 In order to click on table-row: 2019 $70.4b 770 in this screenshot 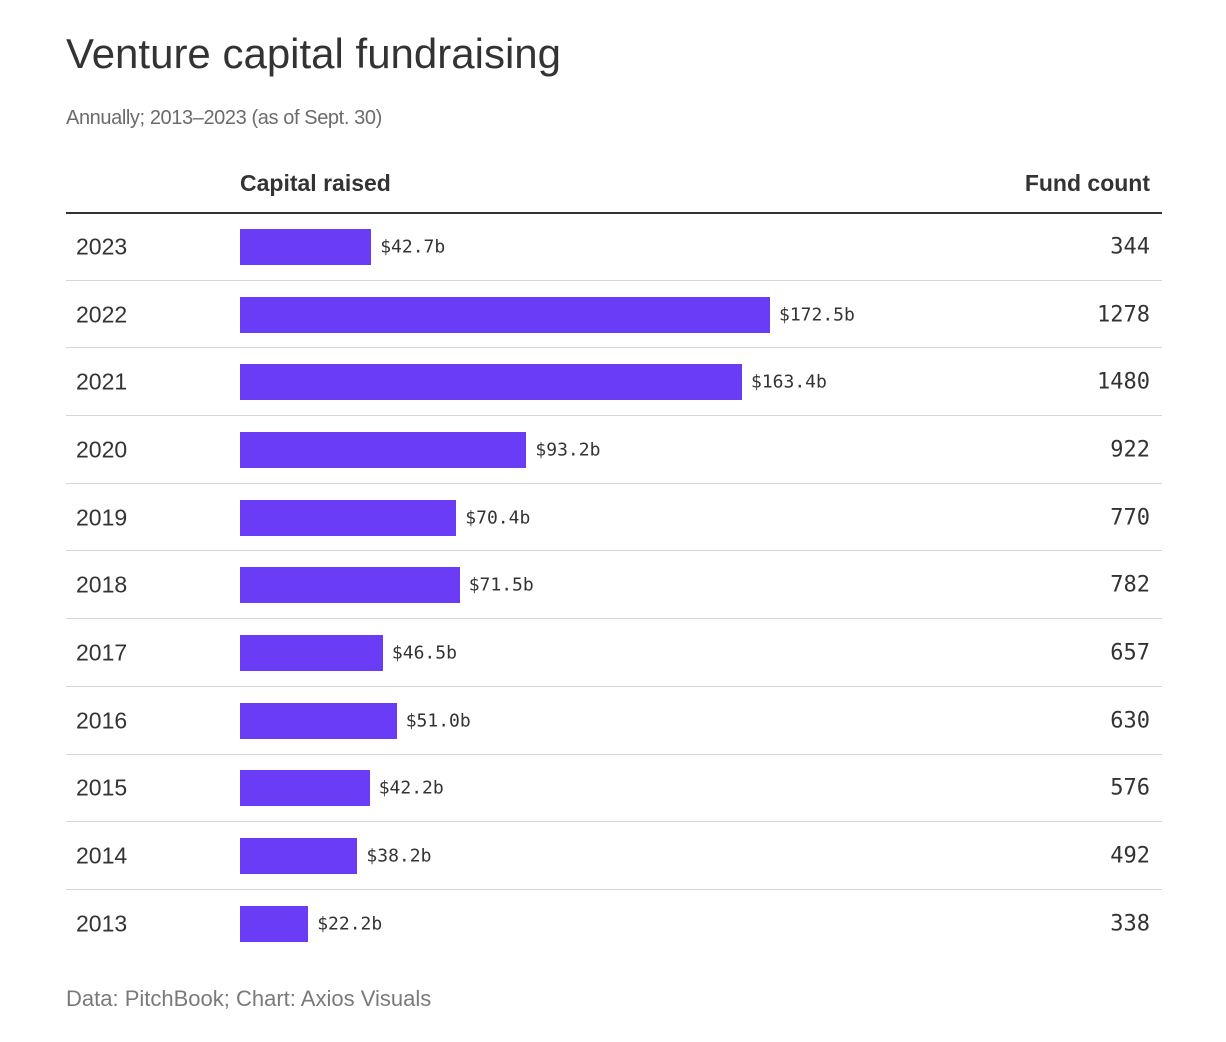, I will do `click(614, 518)`.